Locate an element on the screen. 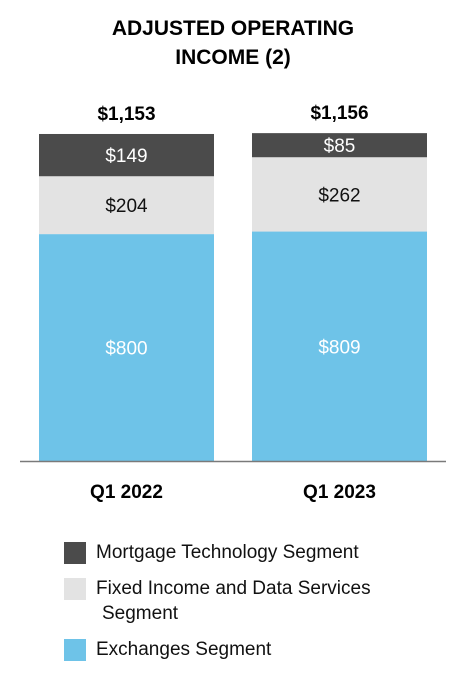 The width and height of the screenshot is (466, 700). bar-q1-2022-fixed-income-and-data-services-segment is located at coordinates (126, 205).